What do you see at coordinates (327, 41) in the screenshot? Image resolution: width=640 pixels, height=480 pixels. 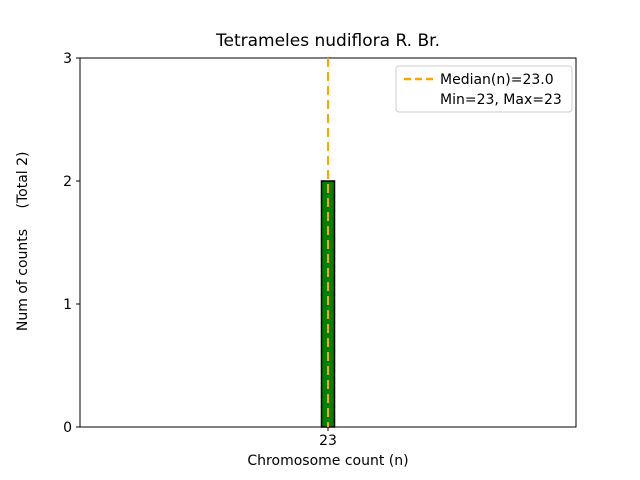 I see `chart-title: Tetrameles nudiflora R. Br.` at bounding box center [327, 41].